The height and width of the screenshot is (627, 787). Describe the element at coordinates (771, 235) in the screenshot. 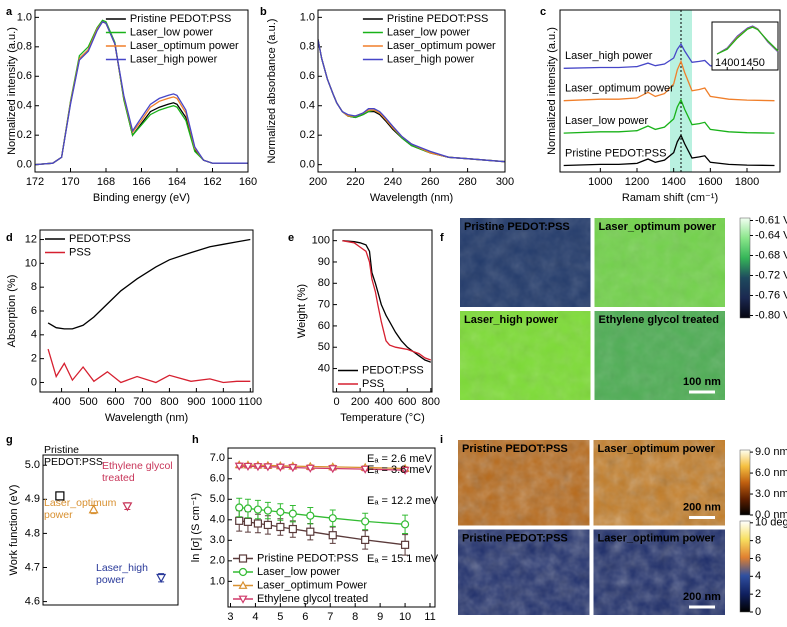

I see `colorbar-tick-label: -0.64 V` at that location.